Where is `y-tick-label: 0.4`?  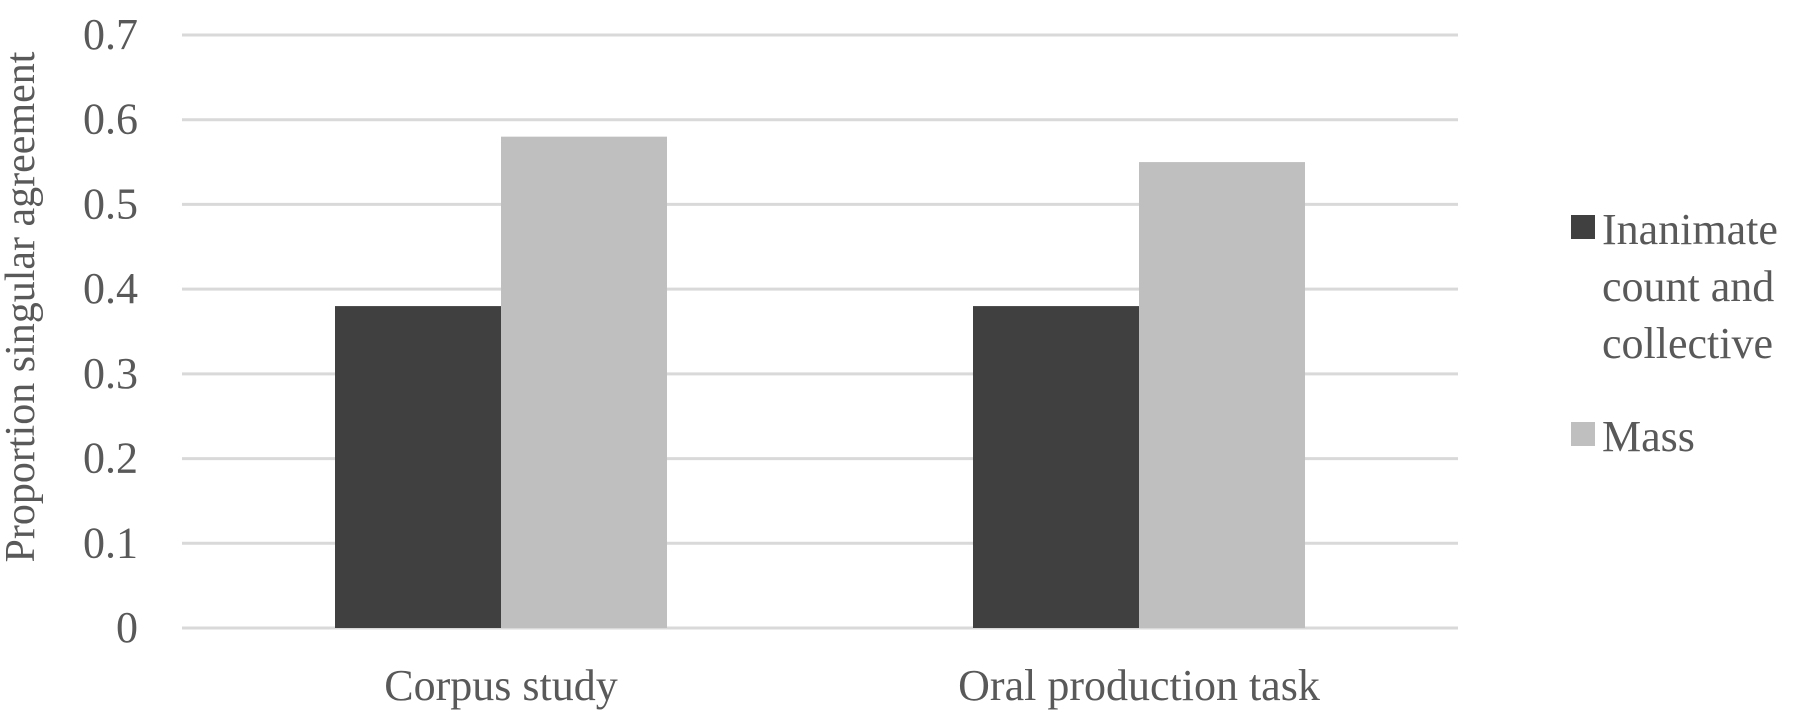 y-tick-label: 0.4 is located at coordinates (110, 288).